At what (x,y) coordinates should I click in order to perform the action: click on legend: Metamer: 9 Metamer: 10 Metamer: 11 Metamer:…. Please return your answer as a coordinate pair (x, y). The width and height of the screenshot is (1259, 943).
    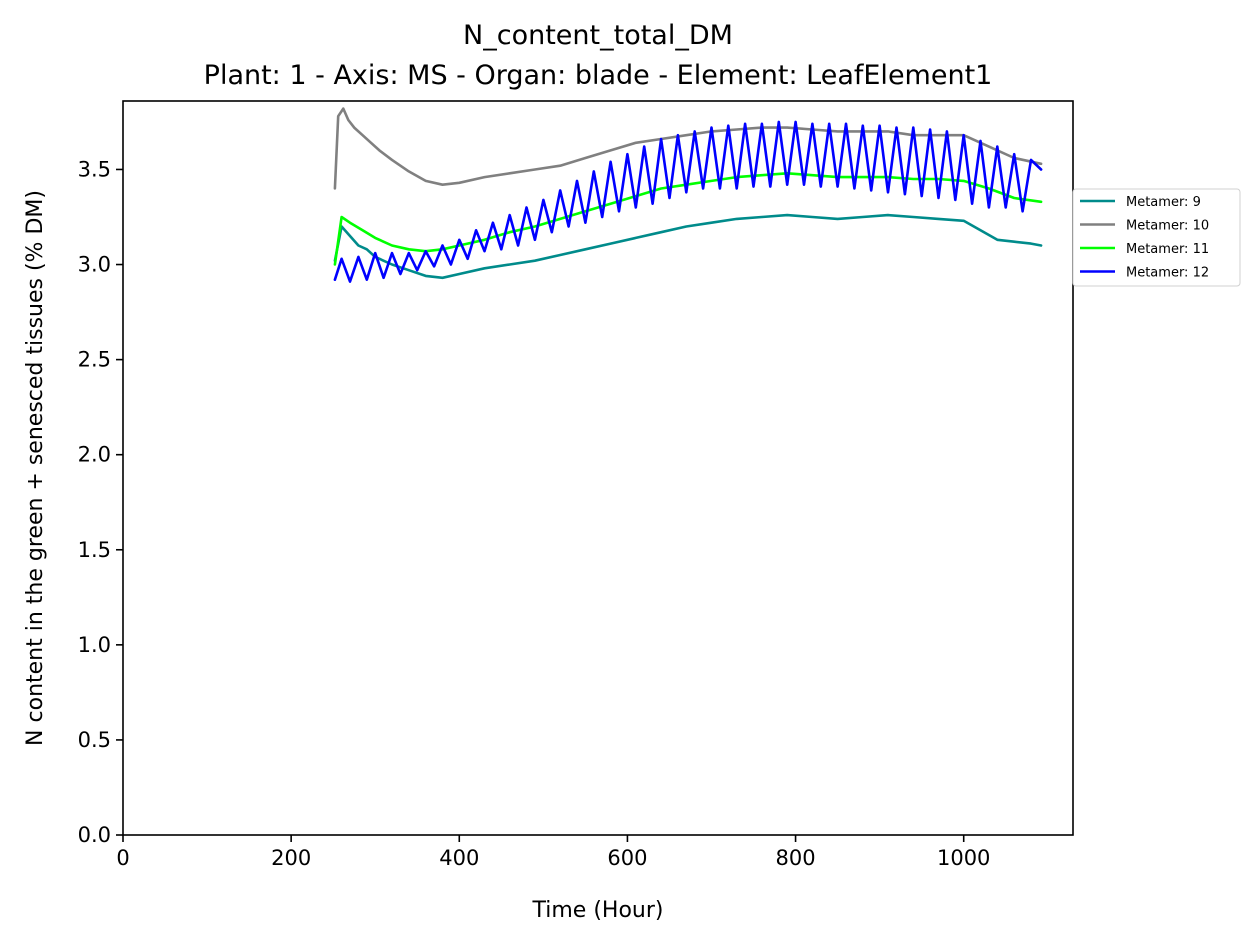
    Looking at the image, I should click on (1156, 237).